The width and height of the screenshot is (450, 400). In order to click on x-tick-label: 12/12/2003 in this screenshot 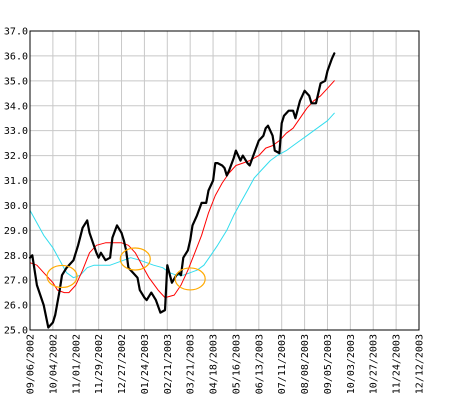, I will do `click(420, 364)`.